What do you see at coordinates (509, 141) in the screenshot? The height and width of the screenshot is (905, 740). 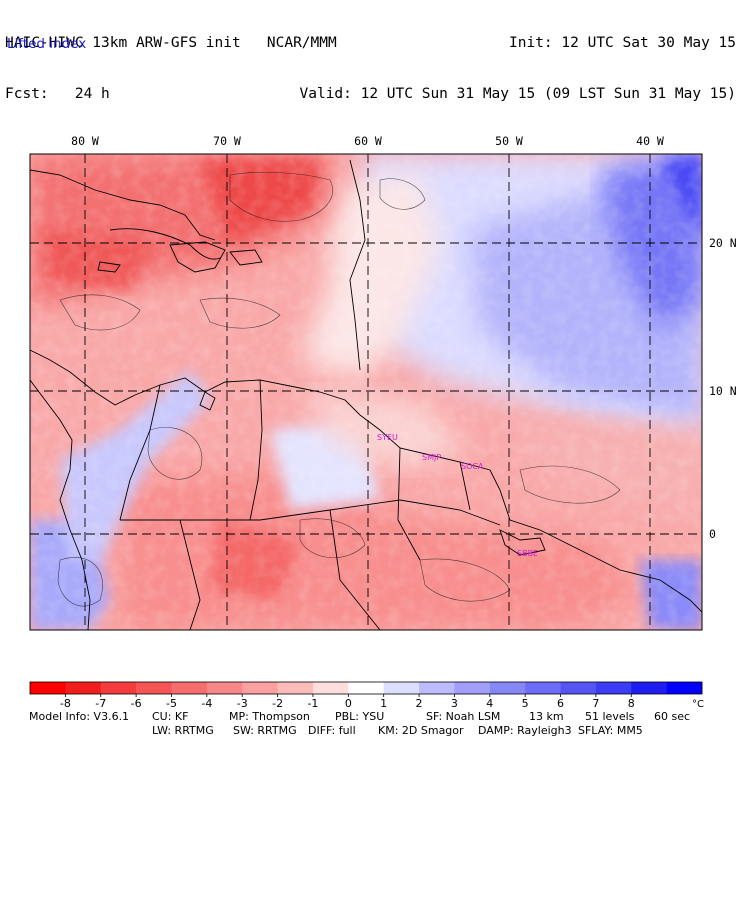 I see `lon-label-50w: 50 W` at bounding box center [509, 141].